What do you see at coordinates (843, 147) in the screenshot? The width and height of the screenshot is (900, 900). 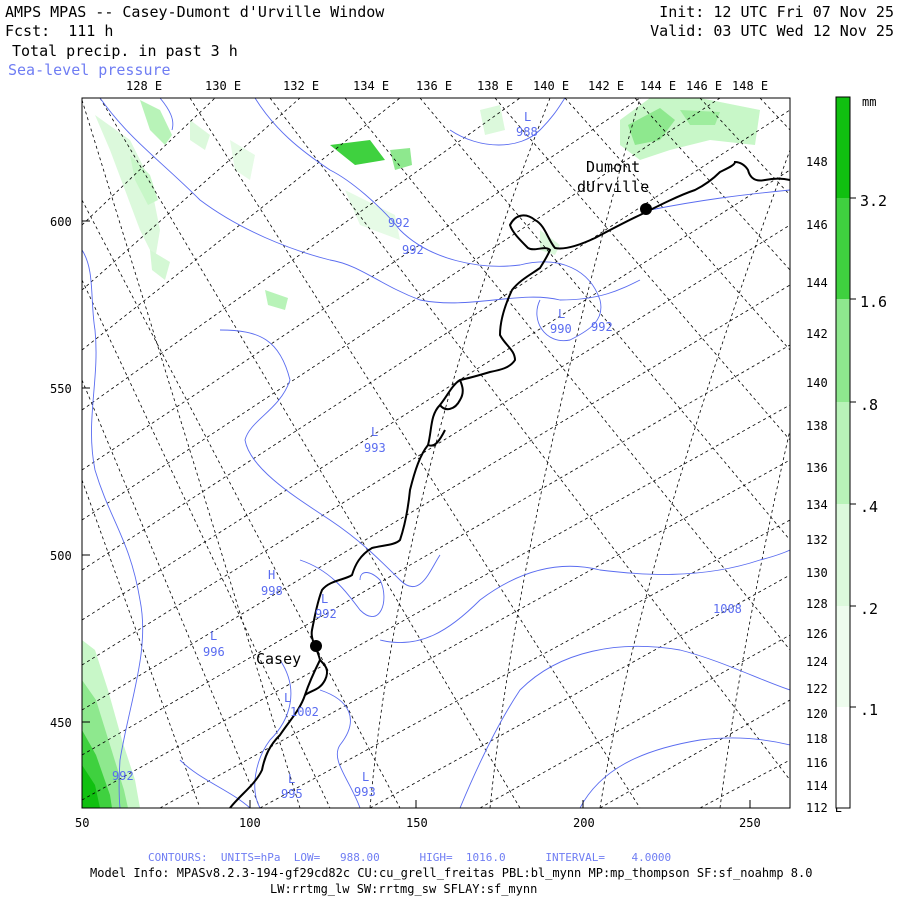 I see `colorbar-swatch-3.2` at bounding box center [843, 147].